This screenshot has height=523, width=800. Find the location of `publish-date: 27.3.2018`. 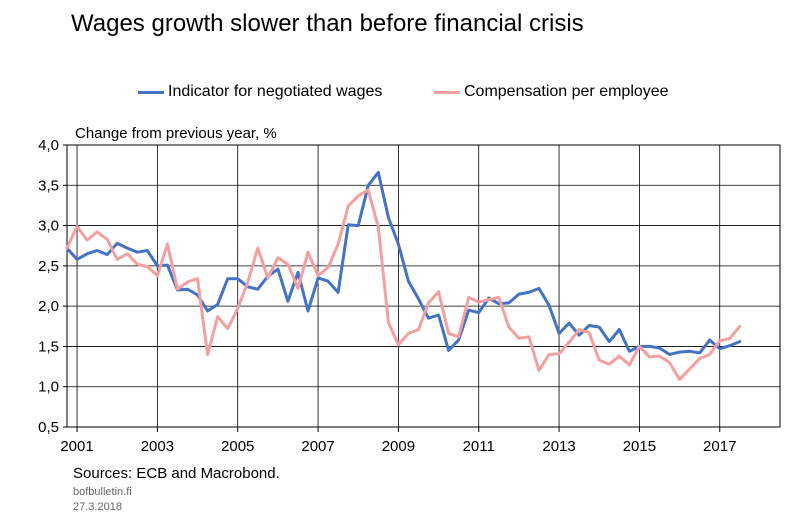

publish-date: 27.3.2018 is located at coordinates (97, 507).